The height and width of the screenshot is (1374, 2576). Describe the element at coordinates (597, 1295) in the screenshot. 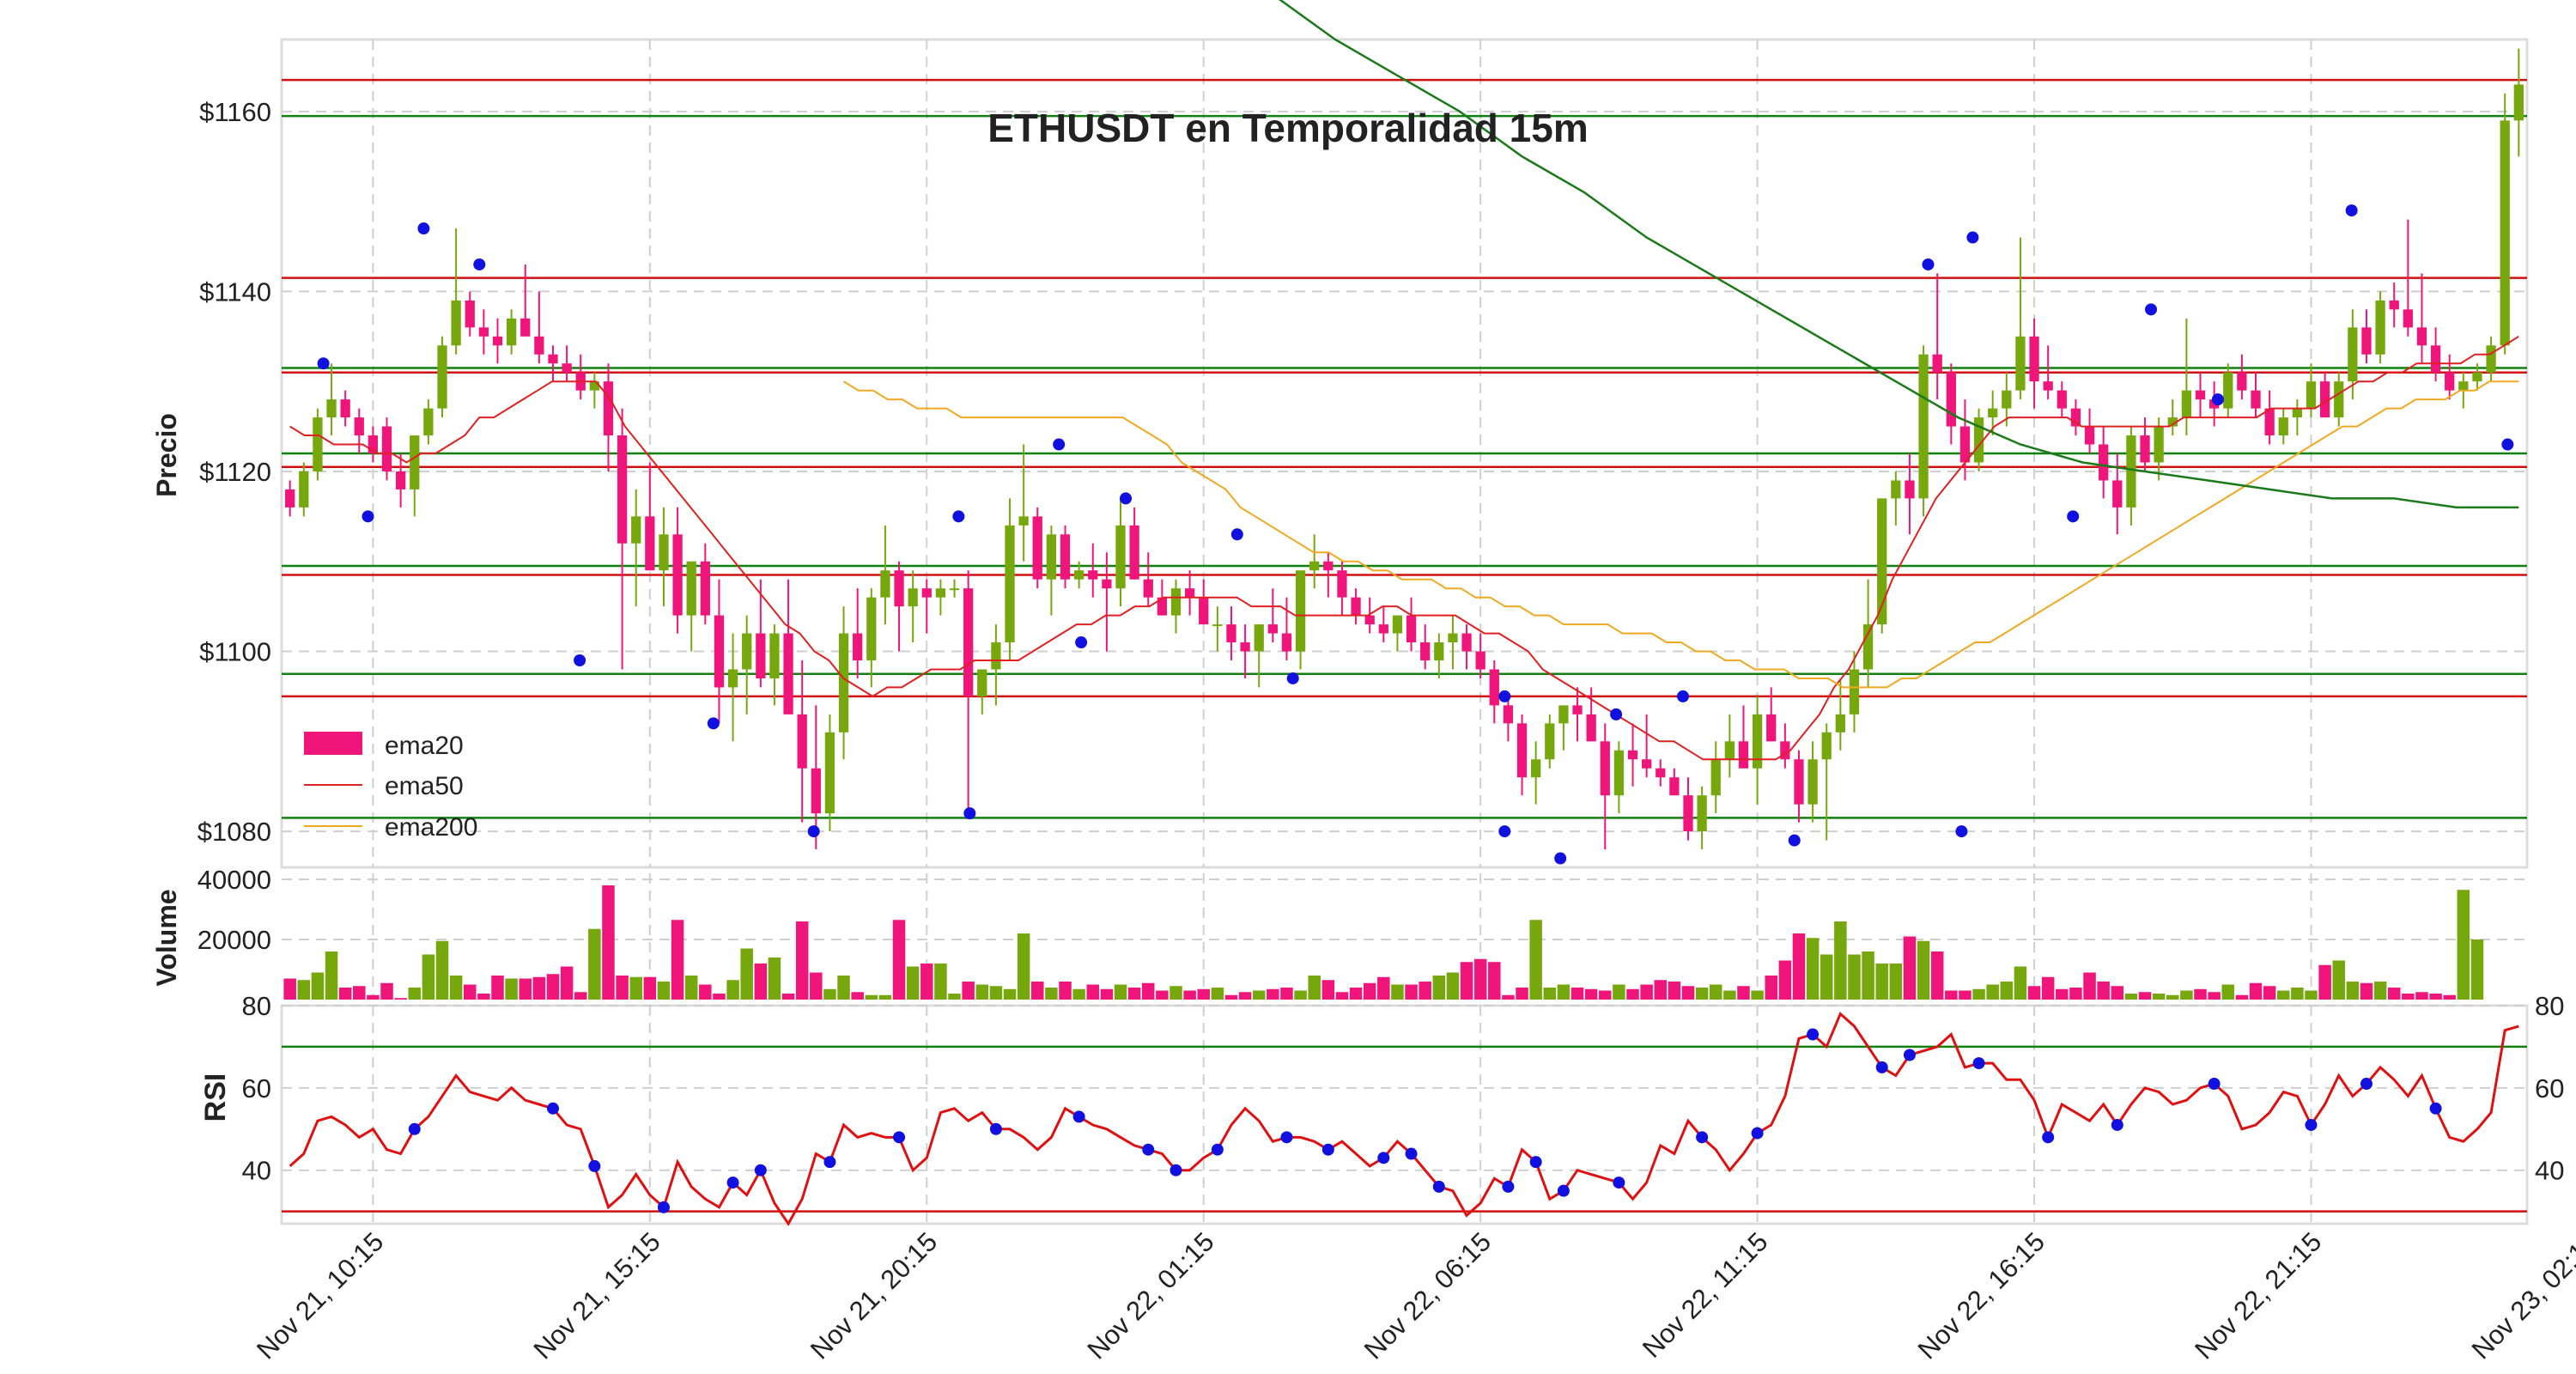

I see `x-tick-label-1: Nov 21, 15:15` at that location.